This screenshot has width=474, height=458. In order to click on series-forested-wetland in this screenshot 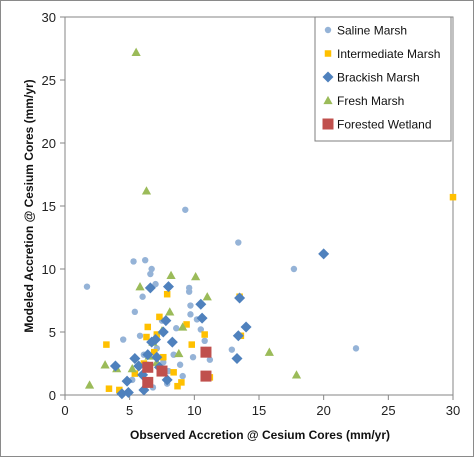, I will do `click(177, 367)`.